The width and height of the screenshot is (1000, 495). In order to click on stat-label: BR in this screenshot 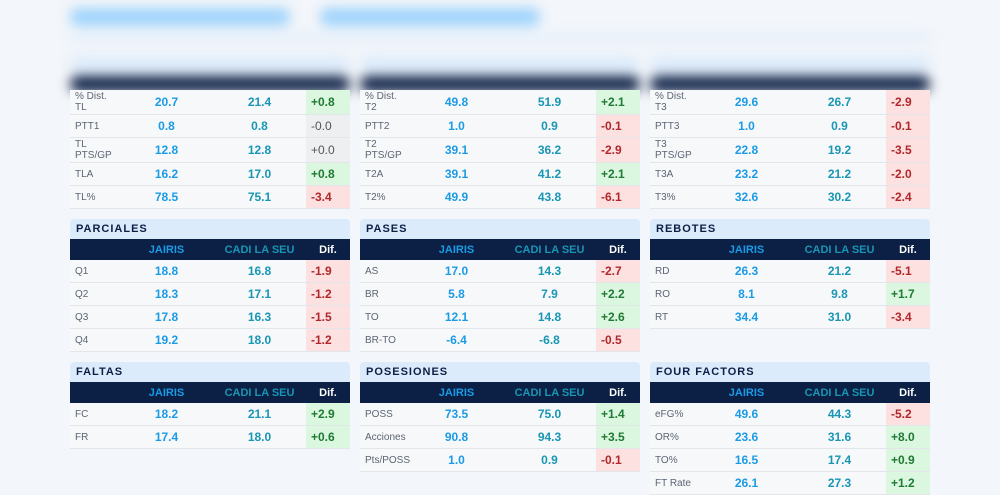, I will do `click(385, 294)`.